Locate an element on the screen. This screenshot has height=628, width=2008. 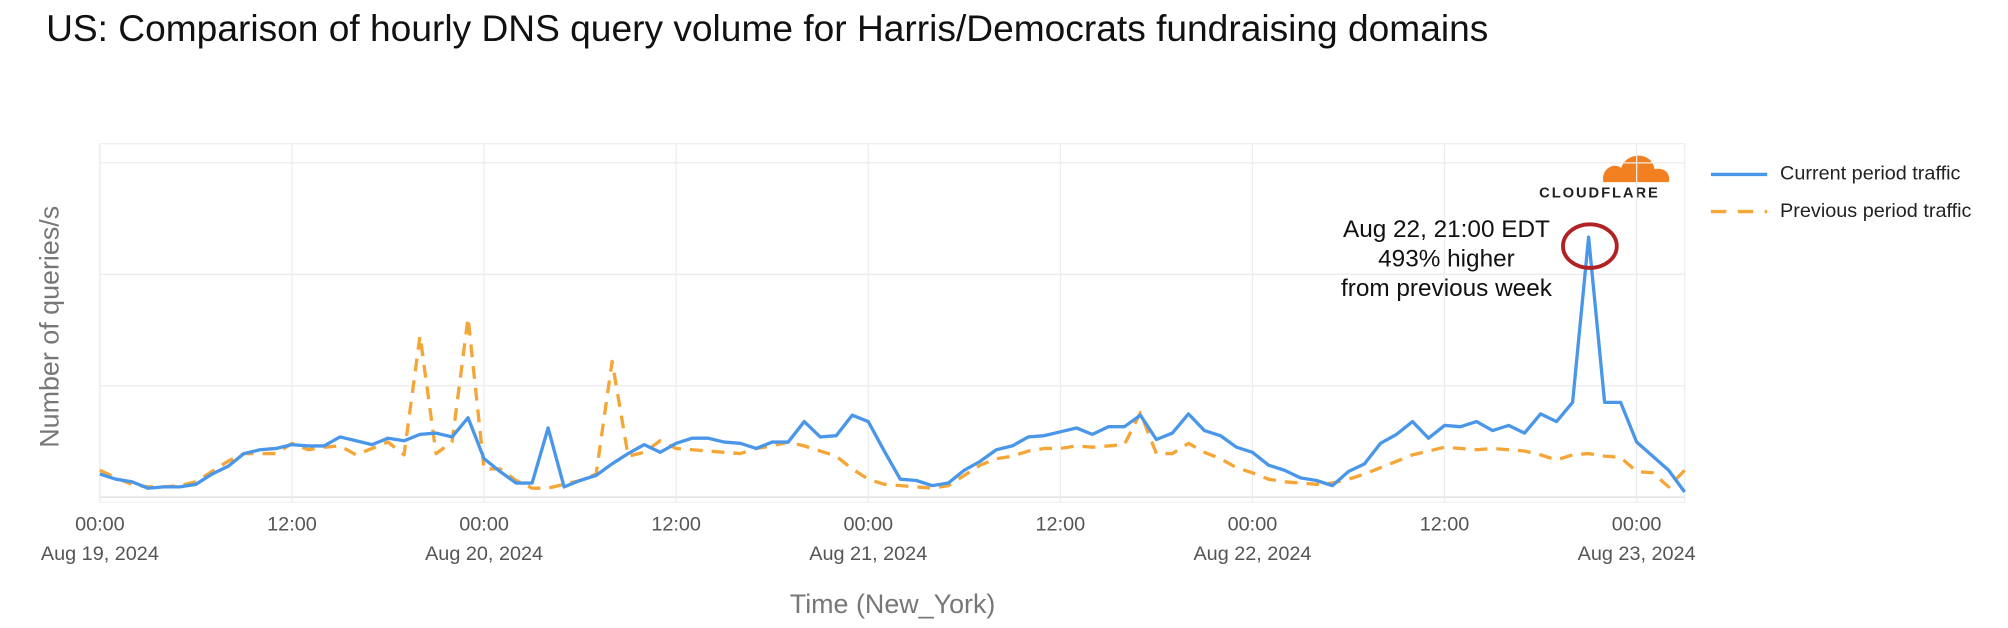
x-tick-label-line: Aug 21, 2024 is located at coordinates (868, 554).